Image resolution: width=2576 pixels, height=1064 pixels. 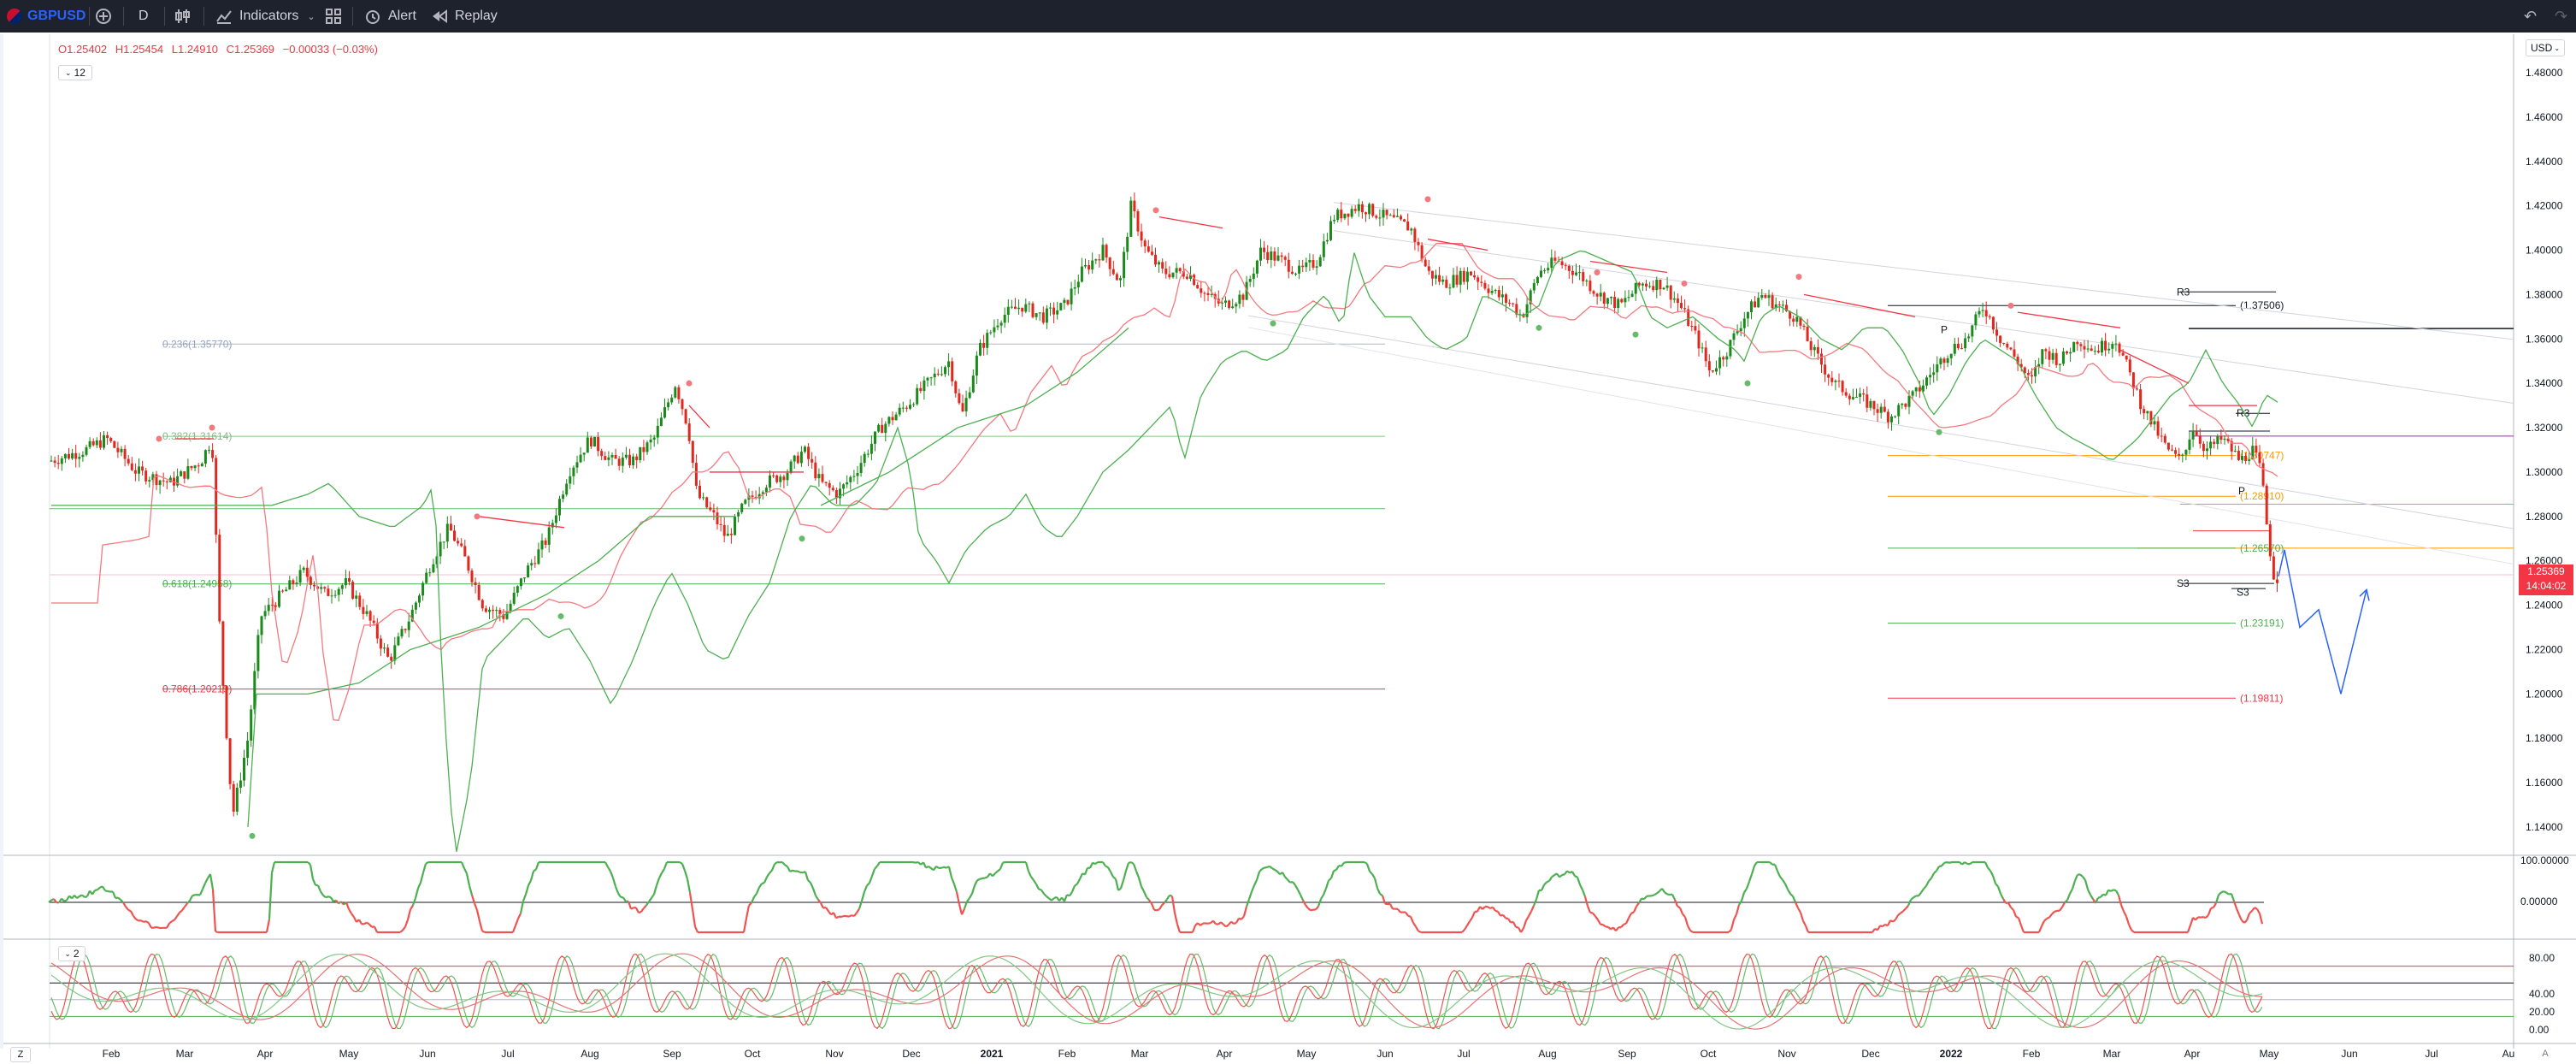 I want to click on alert-button: Alert, so click(x=390, y=16).